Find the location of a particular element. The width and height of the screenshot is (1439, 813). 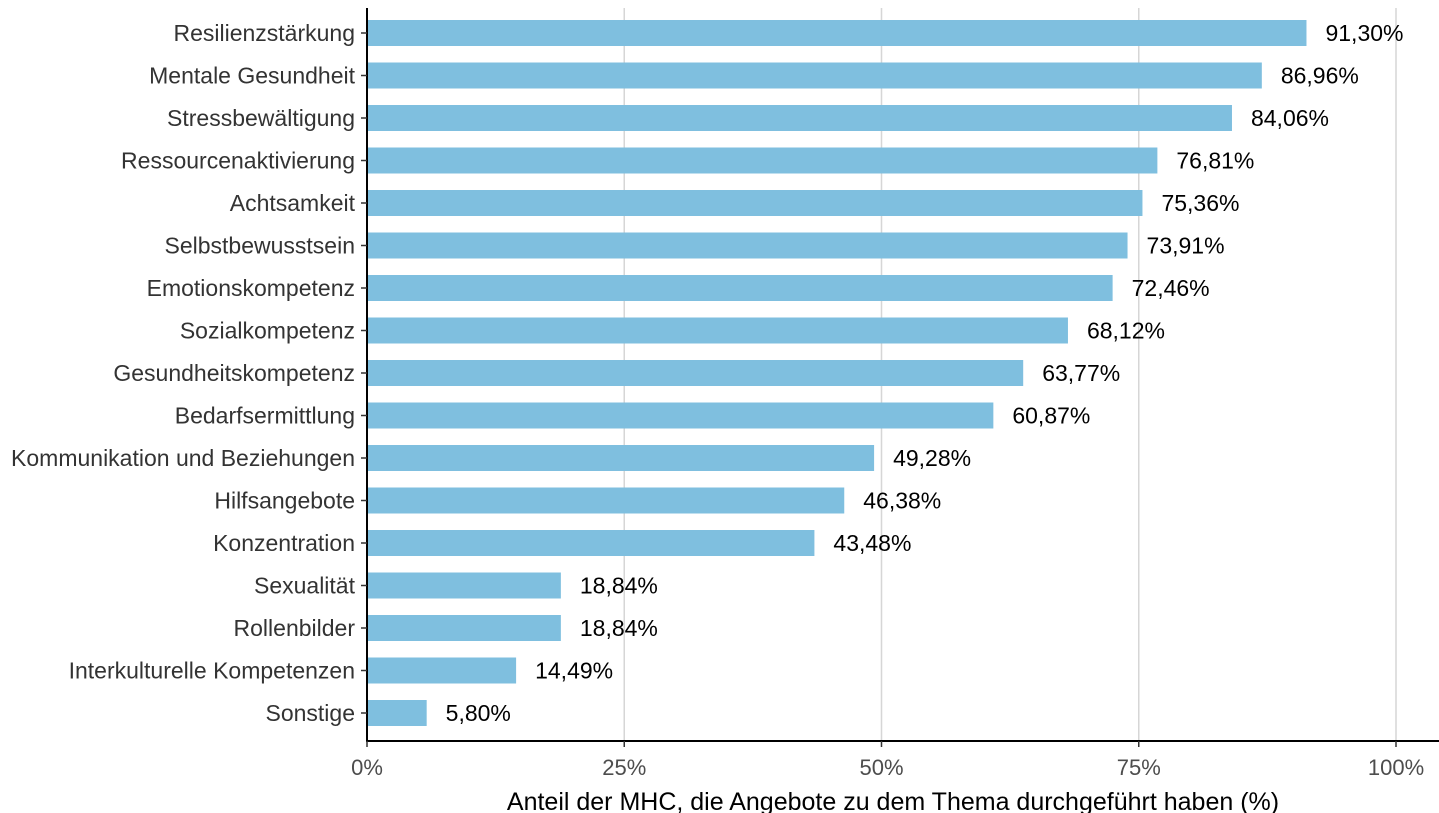

value-label: 63,77% is located at coordinates (1081, 373).